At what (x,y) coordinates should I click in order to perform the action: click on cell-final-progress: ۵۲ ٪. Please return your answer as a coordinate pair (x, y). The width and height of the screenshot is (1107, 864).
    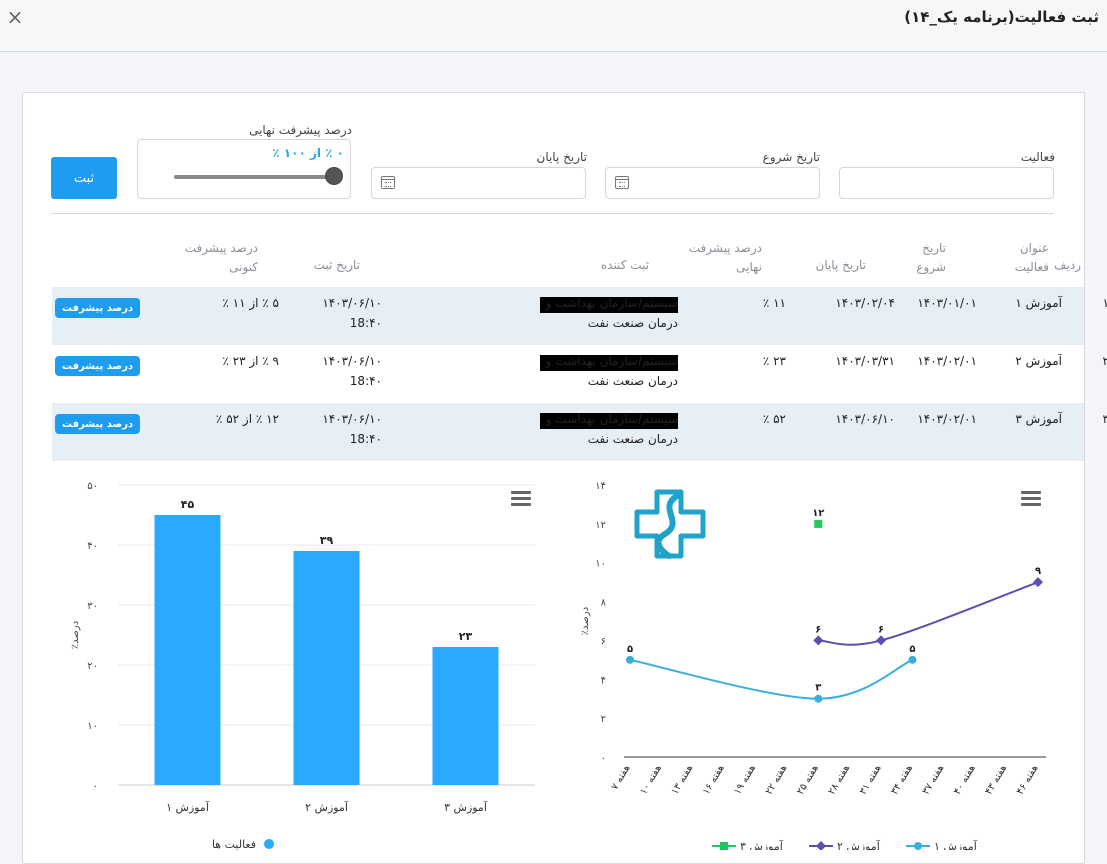
    Looking at the image, I should click on (774, 419).